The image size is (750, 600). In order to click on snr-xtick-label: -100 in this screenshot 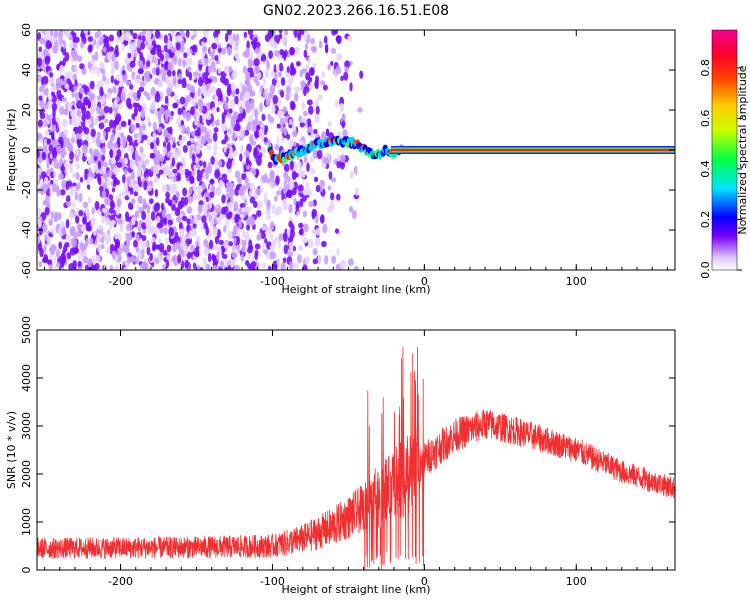, I will do `click(272, 581)`.